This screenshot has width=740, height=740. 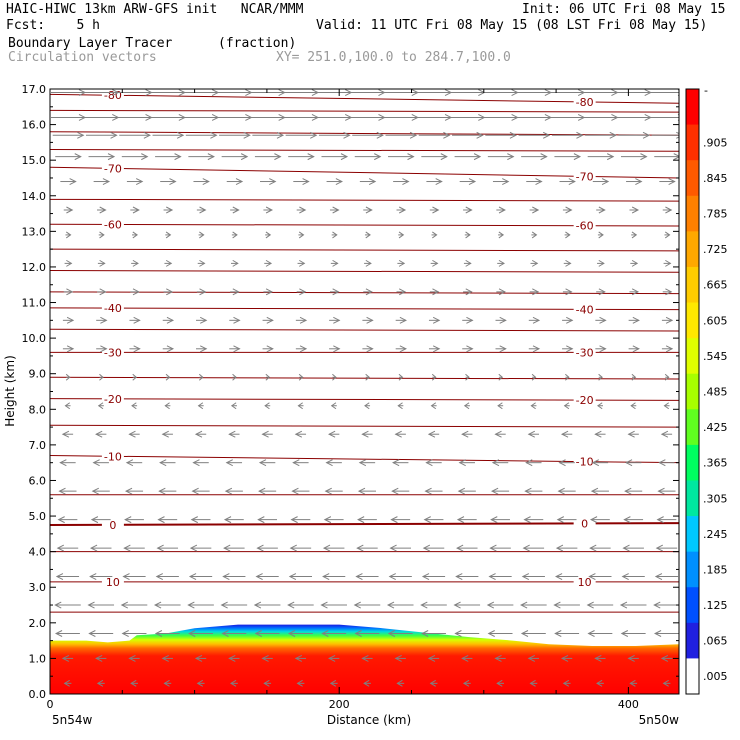 I want to click on colorbar-label: .905, so click(x=715, y=142).